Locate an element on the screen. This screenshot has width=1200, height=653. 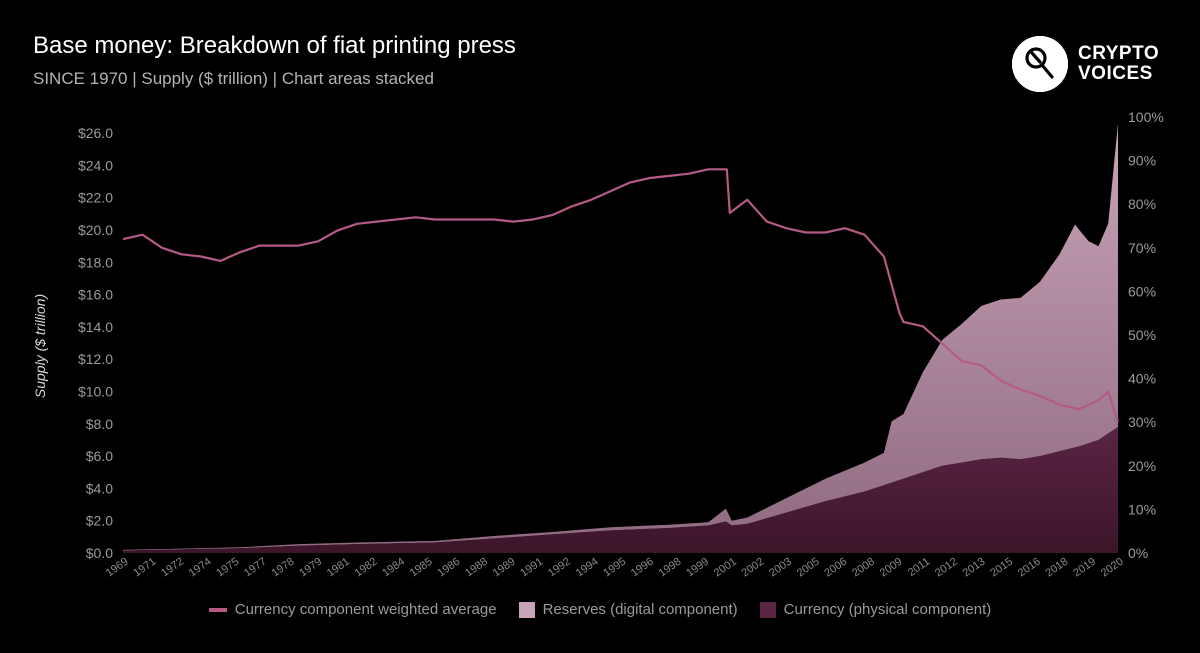
y-tick-label: $6.0 is located at coordinates (99, 456).